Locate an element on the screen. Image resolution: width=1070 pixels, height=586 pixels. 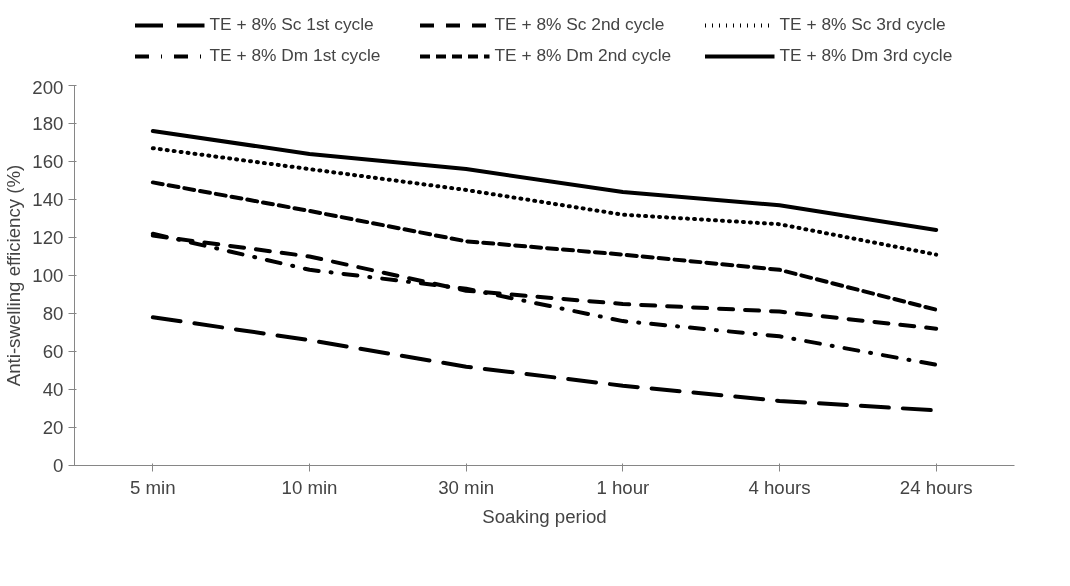
y-tick-label: 60 is located at coordinates (53, 351).